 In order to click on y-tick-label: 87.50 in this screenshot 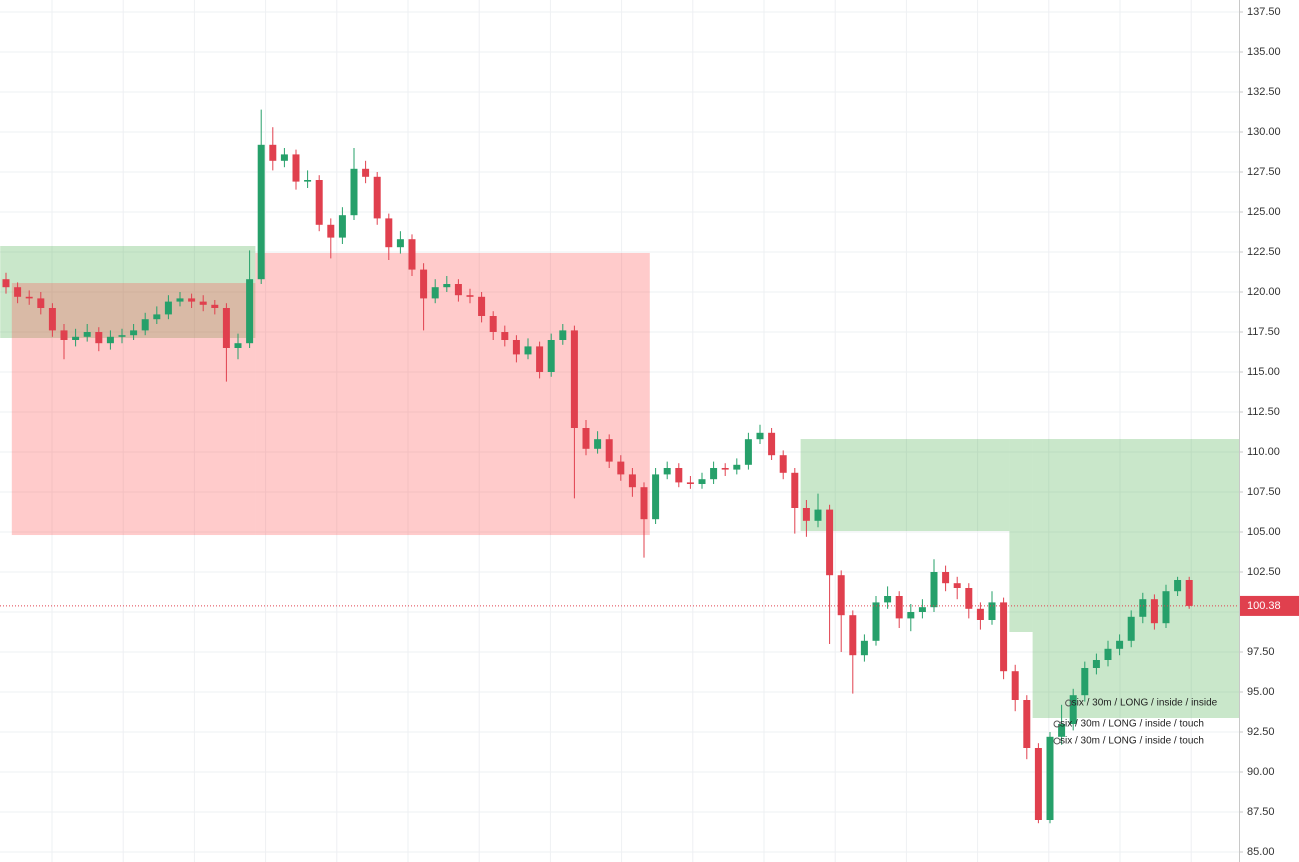, I will do `click(1261, 812)`.